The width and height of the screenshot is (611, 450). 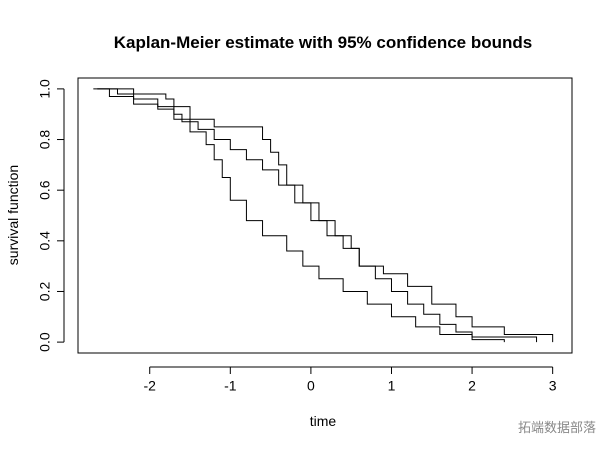 I want to click on x-tick-label: 0, so click(x=311, y=386).